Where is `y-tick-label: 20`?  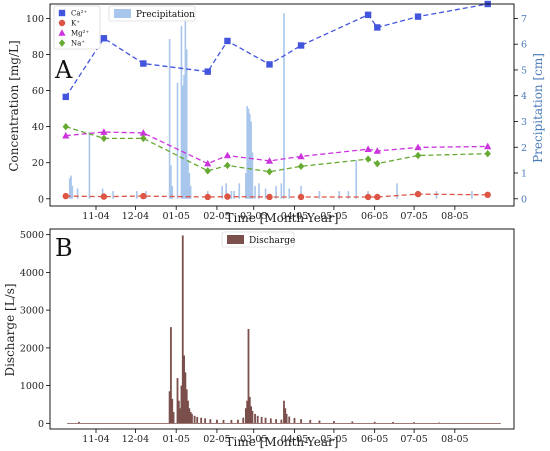 y-tick-label: 20 is located at coordinates (38, 163).